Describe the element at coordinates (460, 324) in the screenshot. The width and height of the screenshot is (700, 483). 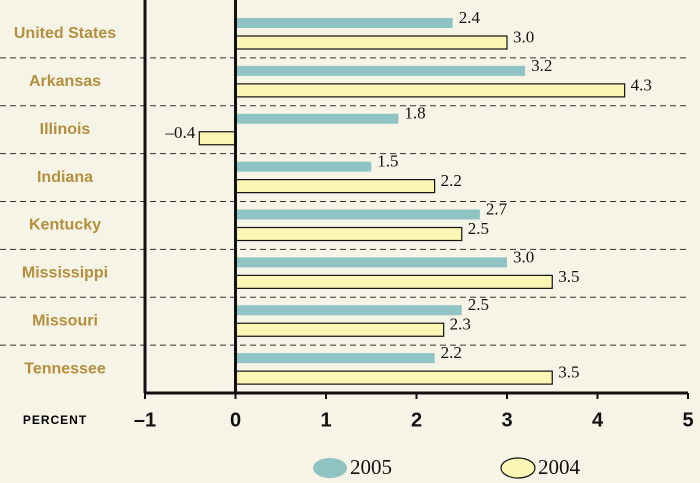
I see `value-label: 2.3` at that location.